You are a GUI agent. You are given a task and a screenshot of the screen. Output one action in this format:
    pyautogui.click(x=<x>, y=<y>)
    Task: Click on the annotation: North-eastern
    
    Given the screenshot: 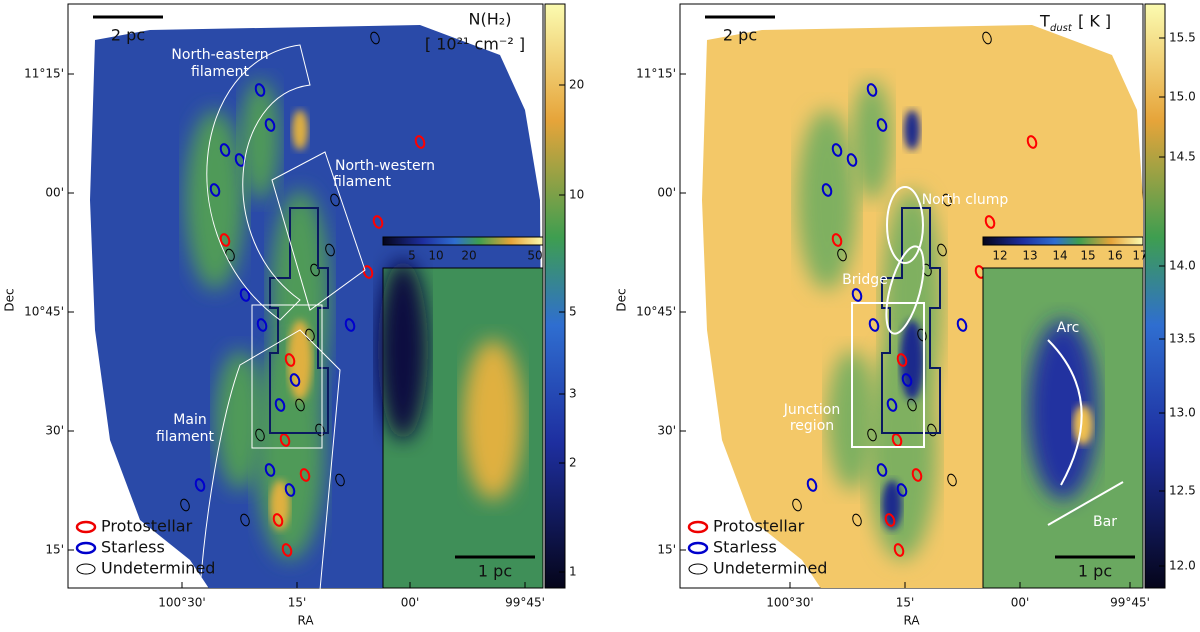 What is the action you would take?
    pyautogui.click(x=219, y=55)
    